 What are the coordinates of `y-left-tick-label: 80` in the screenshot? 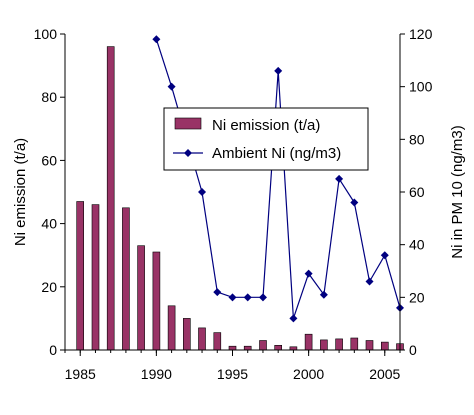 It's located at (49, 97).